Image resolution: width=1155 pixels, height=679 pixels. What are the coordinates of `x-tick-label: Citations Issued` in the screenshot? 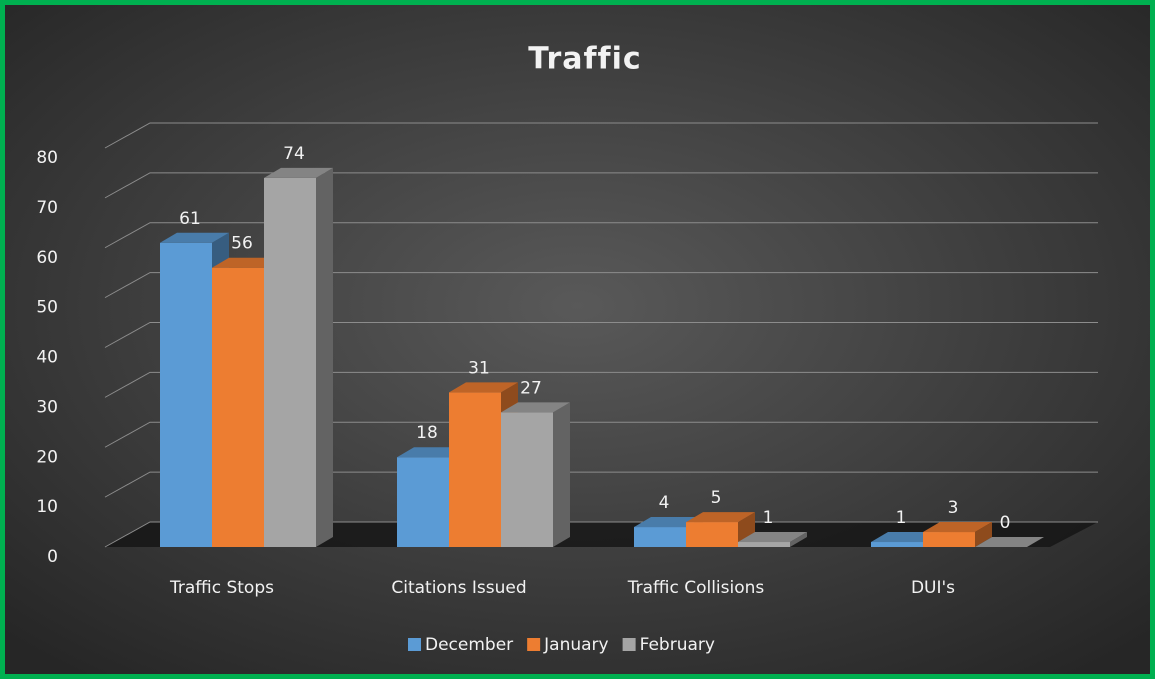 It's located at (458, 588).